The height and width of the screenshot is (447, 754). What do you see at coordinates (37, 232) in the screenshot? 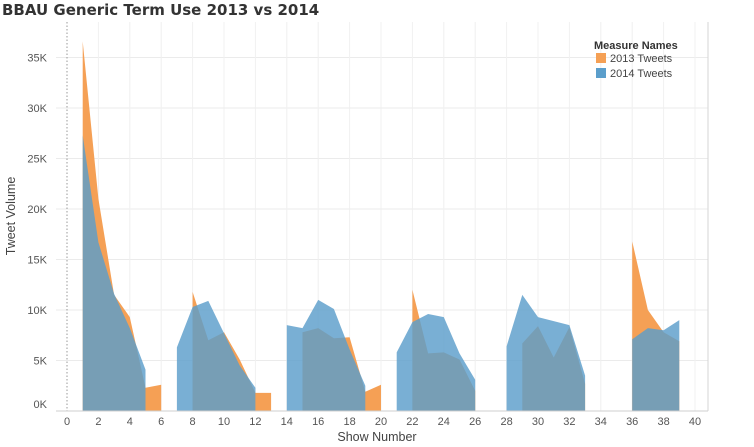
I see `y-tick-labels: 0K 5K 10K 15K 20K 25K 30K 35K` at bounding box center [37, 232].